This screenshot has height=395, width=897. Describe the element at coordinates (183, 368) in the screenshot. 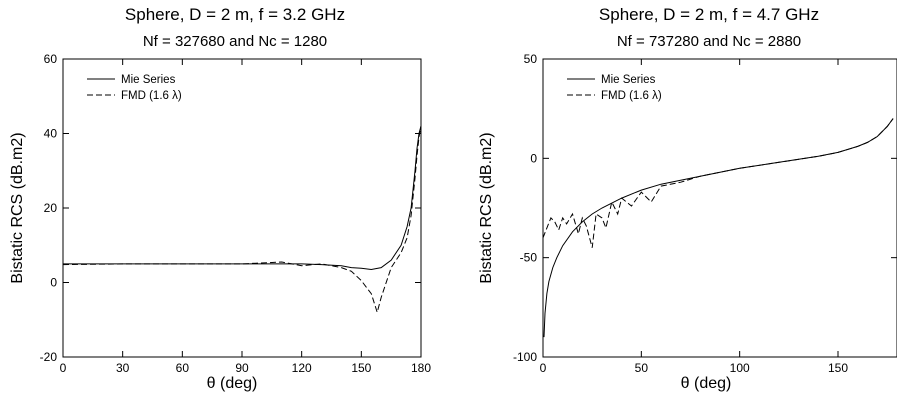

I see `left-chart-x-tick-label-2: 60` at that location.